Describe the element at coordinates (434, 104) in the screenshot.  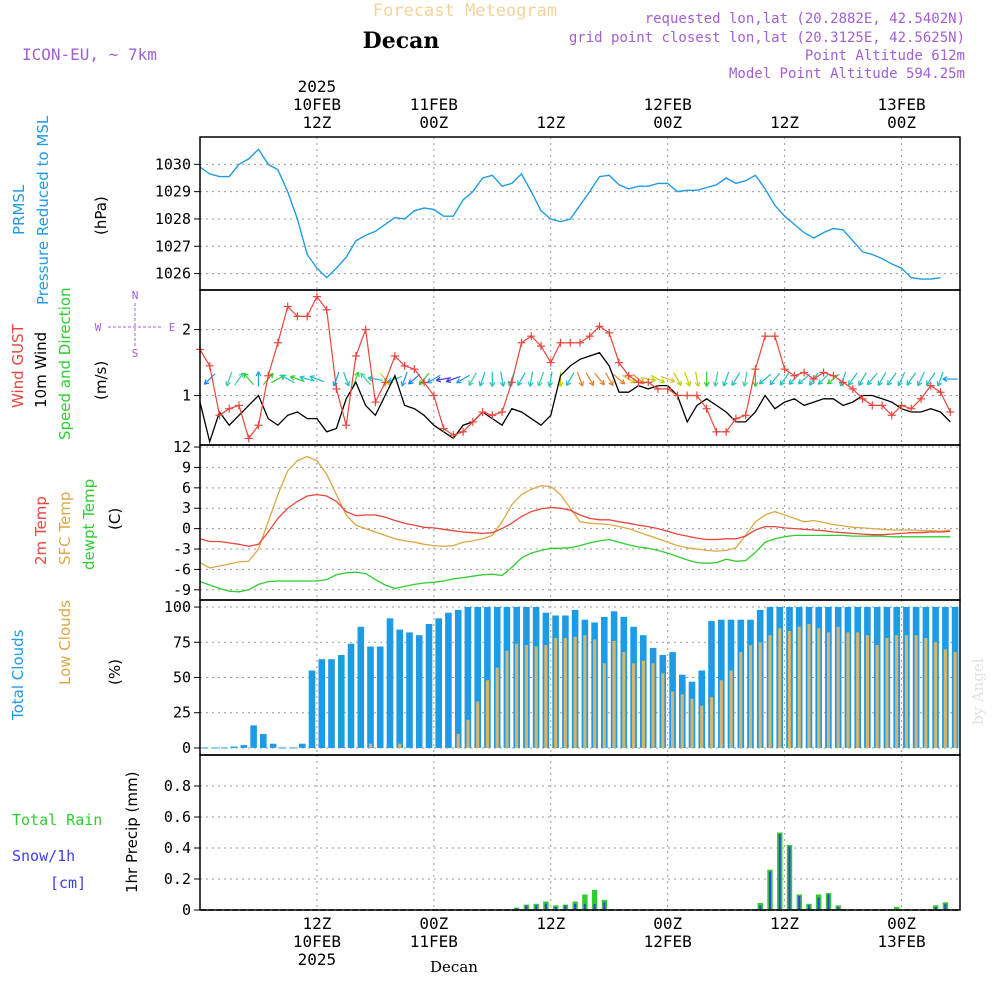
I see `top-time-label: 11FEB` at that location.